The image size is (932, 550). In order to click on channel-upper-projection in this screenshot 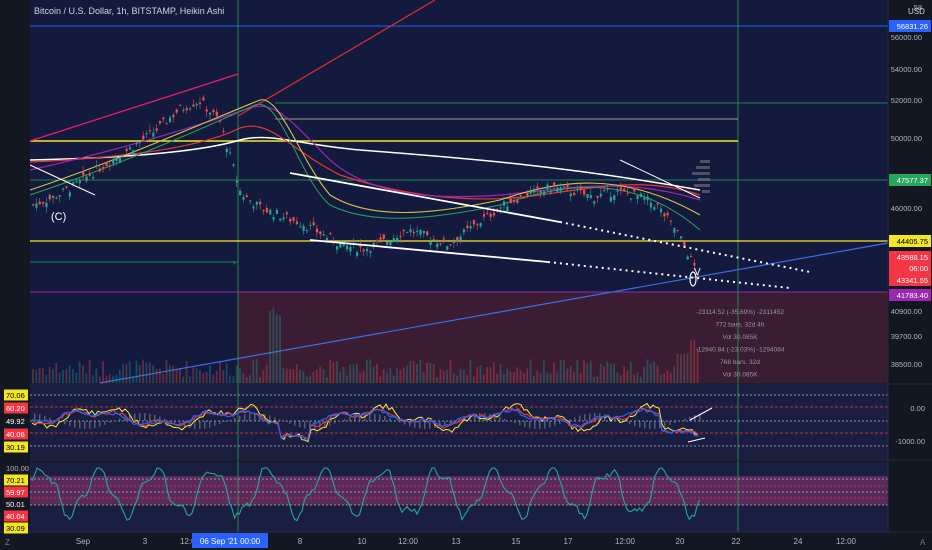, I will do `click(685, 247)`.